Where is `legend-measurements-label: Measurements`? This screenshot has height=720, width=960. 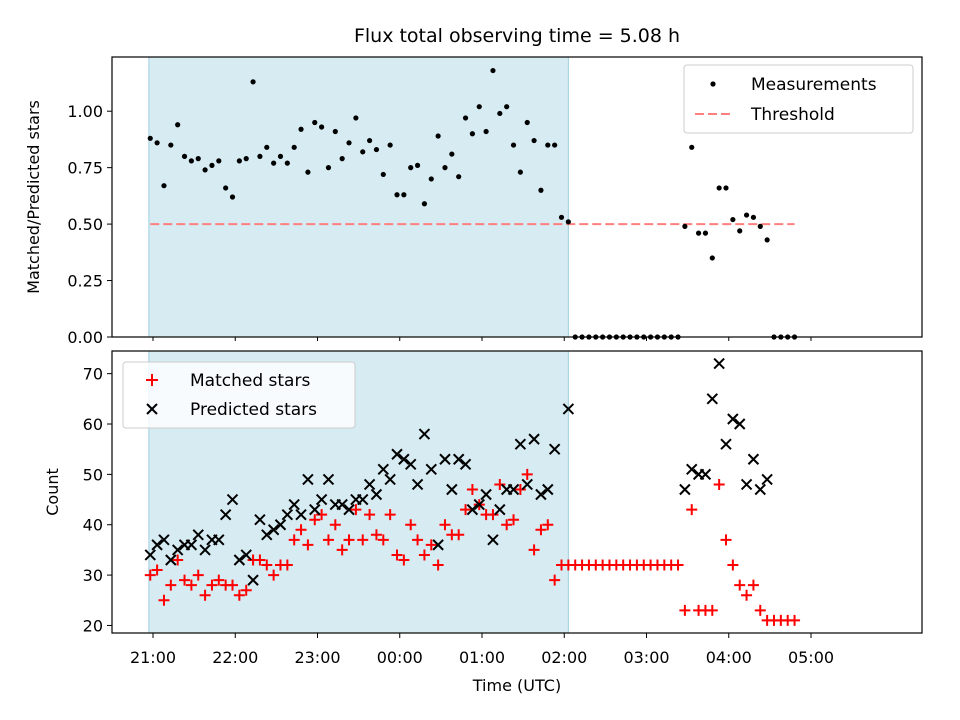
legend-measurements-label: Measurements is located at coordinates (814, 85).